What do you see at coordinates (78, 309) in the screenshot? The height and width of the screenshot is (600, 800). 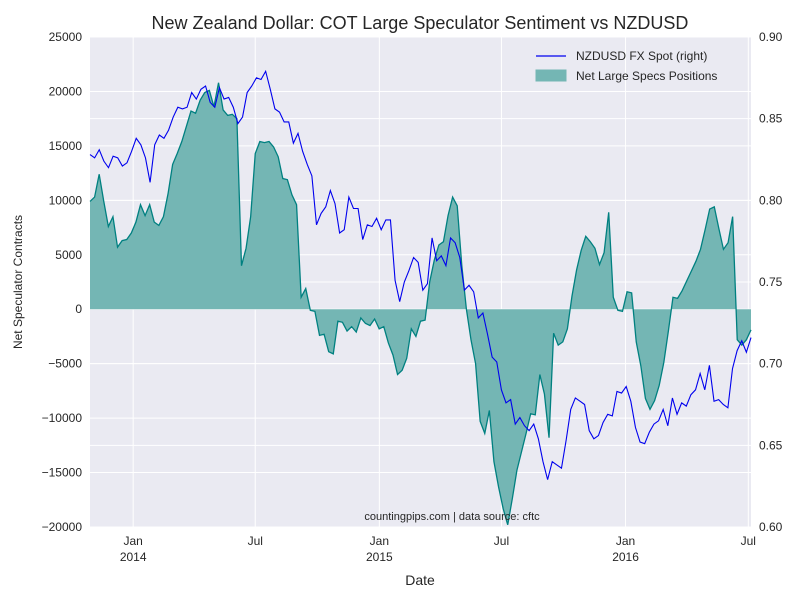 I see `left-tick-label: 0` at bounding box center [78, 309].